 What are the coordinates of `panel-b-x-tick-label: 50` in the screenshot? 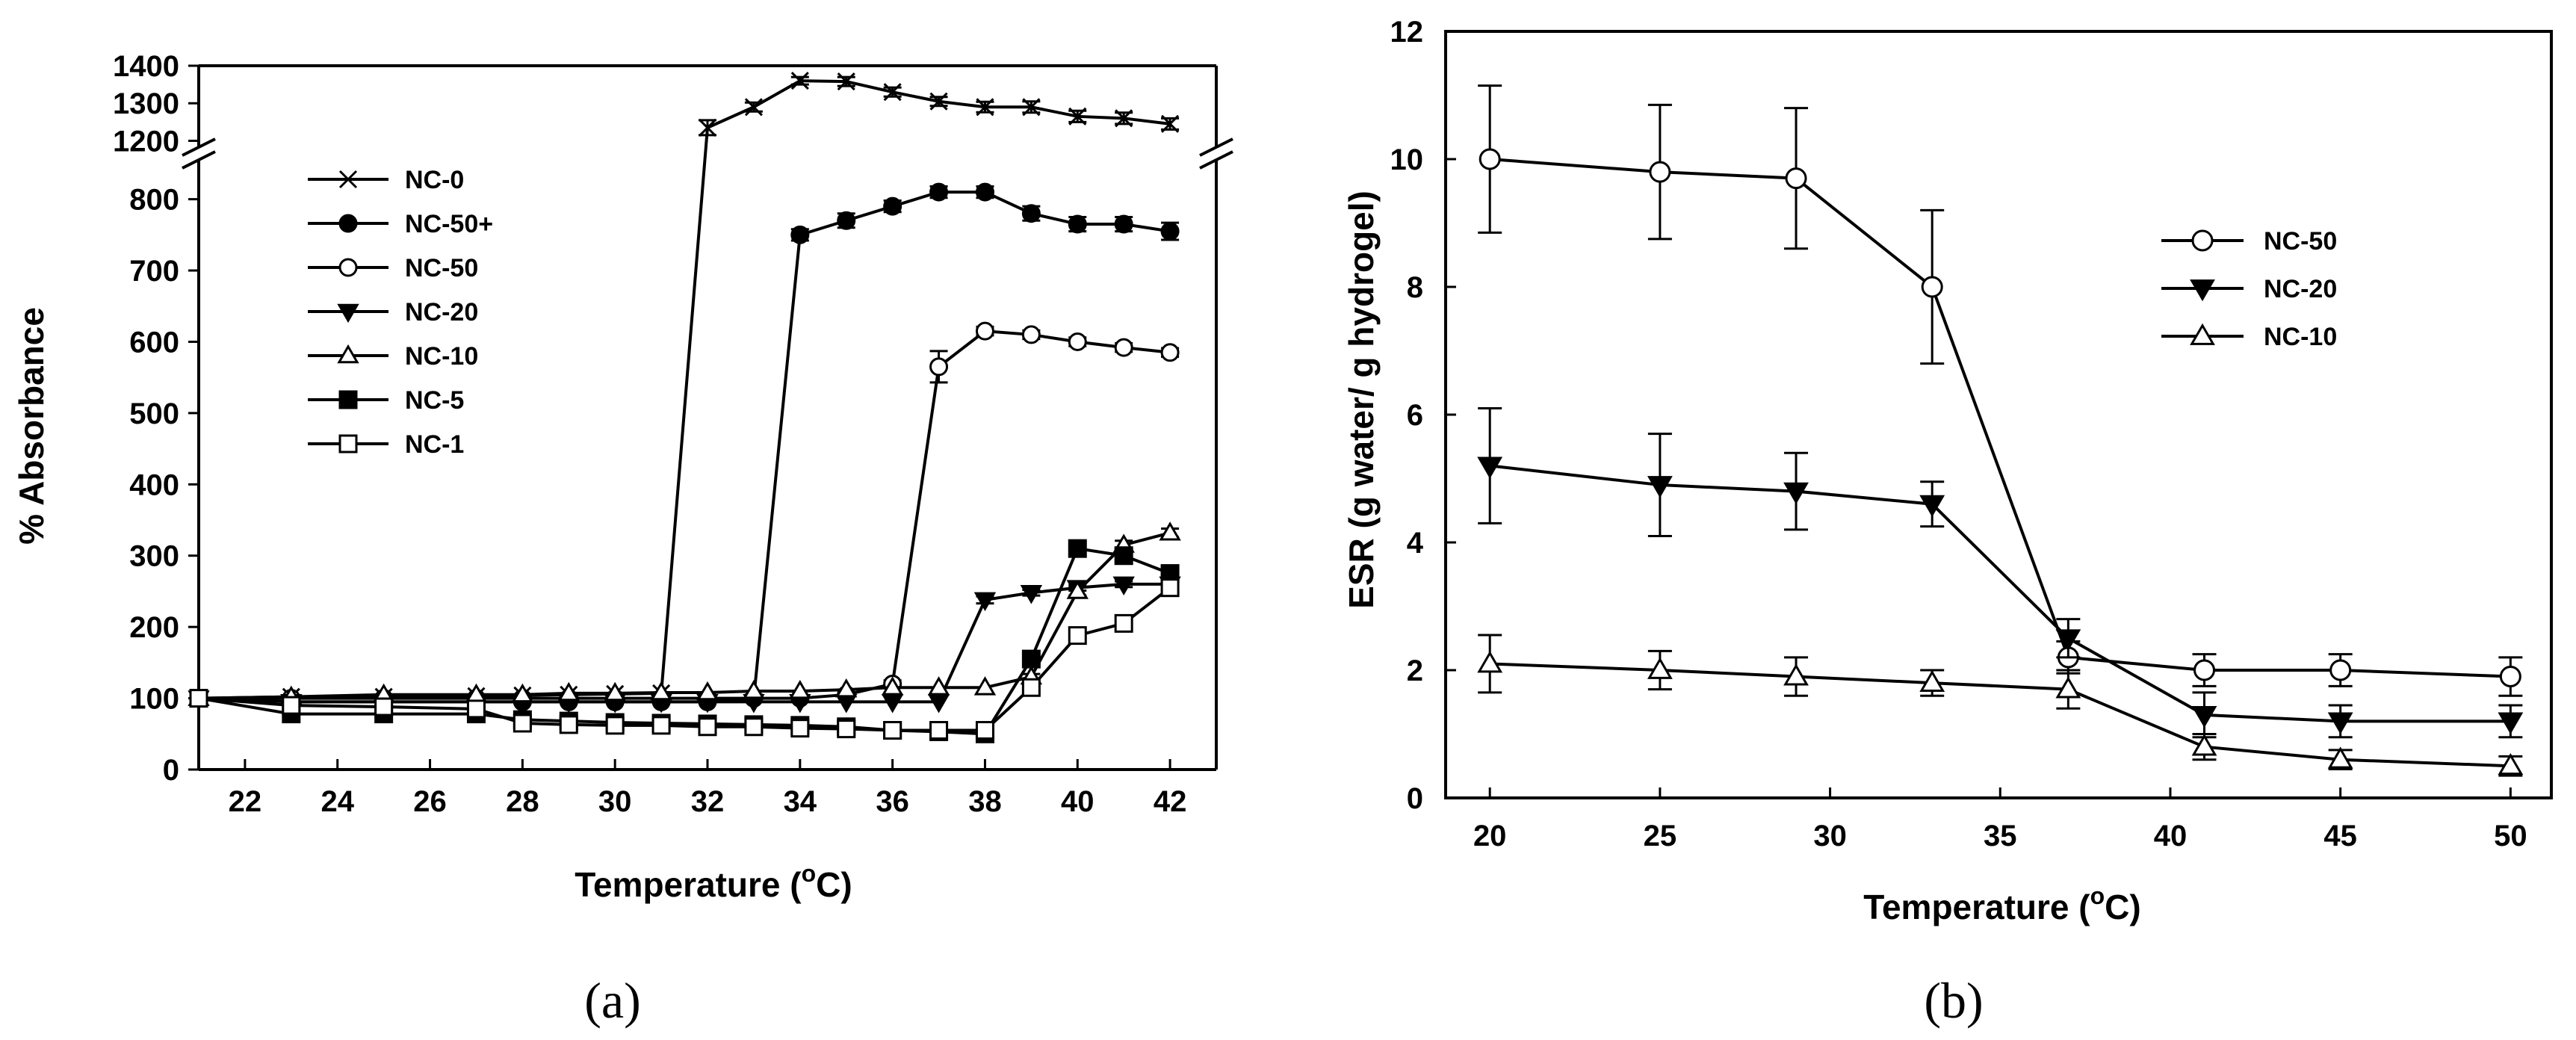 It's located at (2510, 836).